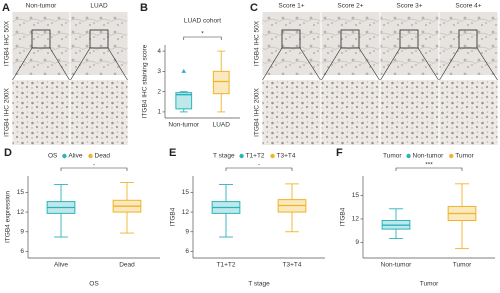  I want to click on y-tick-label: 3, so click(159, 71).